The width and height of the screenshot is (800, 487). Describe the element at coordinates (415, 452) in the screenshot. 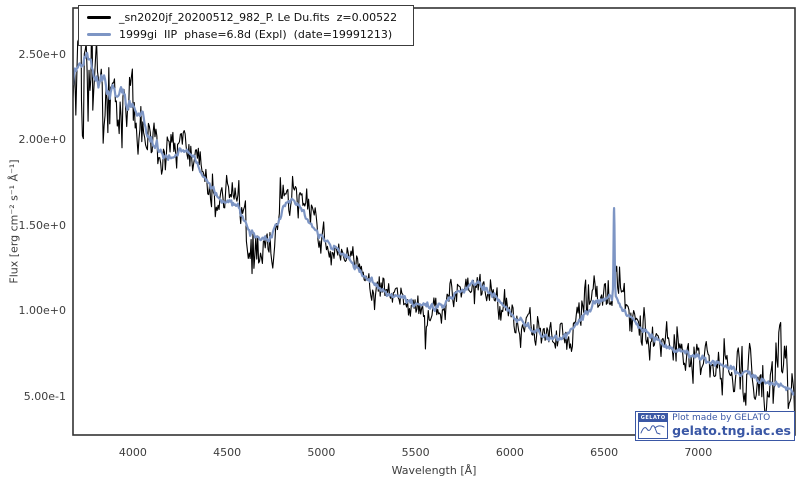

I see `x-tick-label: 5500` at that location.